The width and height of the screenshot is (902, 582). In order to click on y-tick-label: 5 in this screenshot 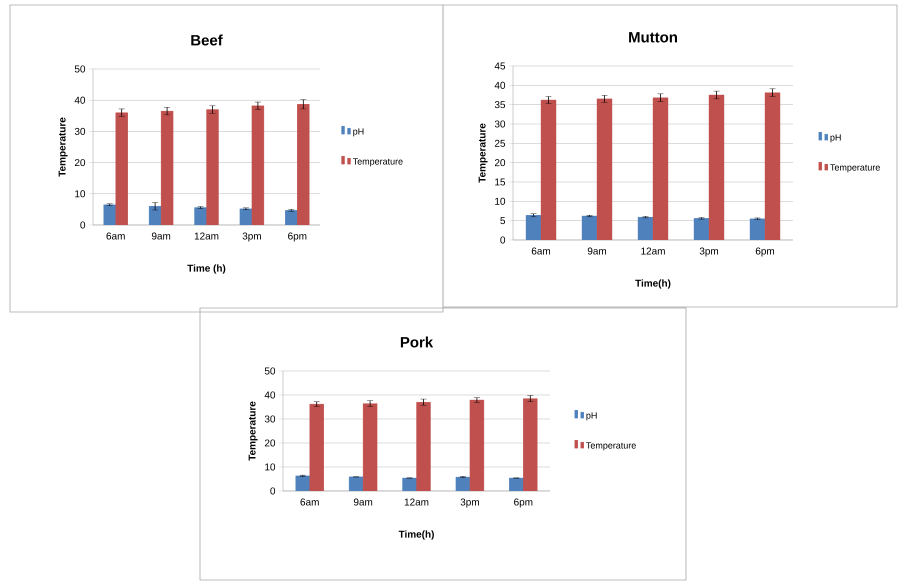, I will do `click(503, 220)`.